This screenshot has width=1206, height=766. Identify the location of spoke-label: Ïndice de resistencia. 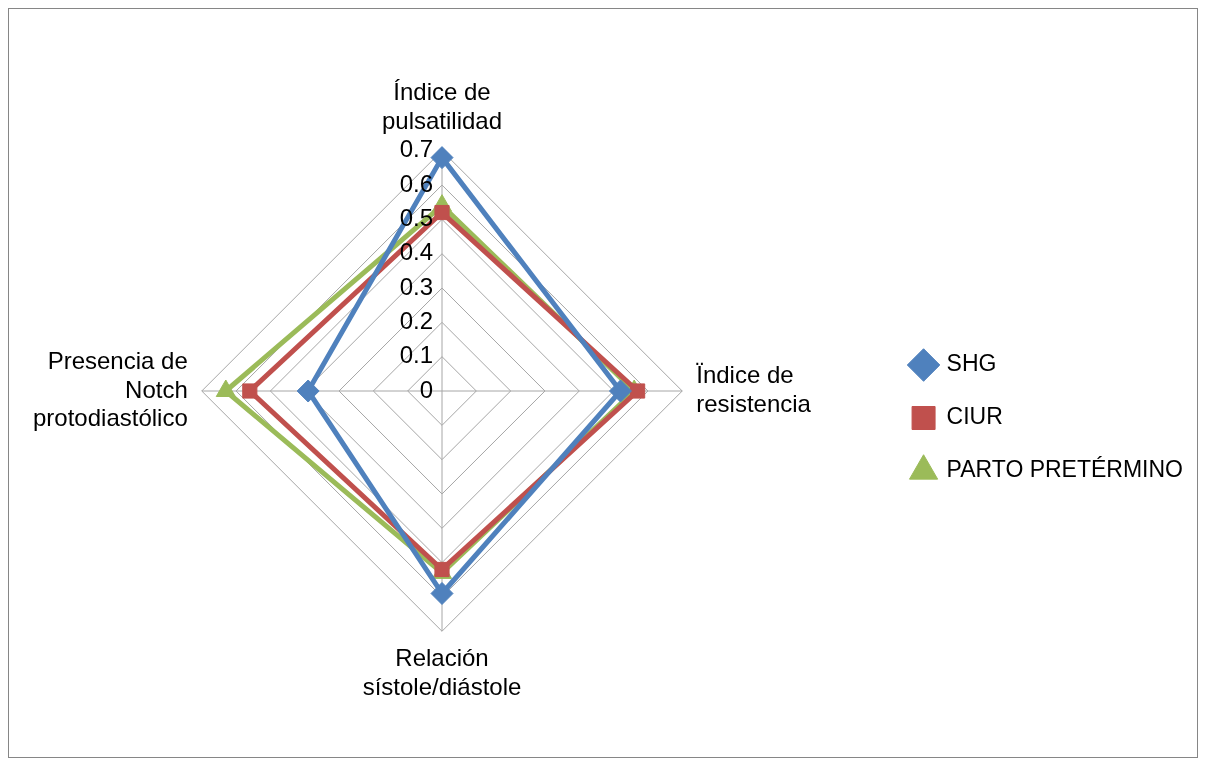
(754, 389).